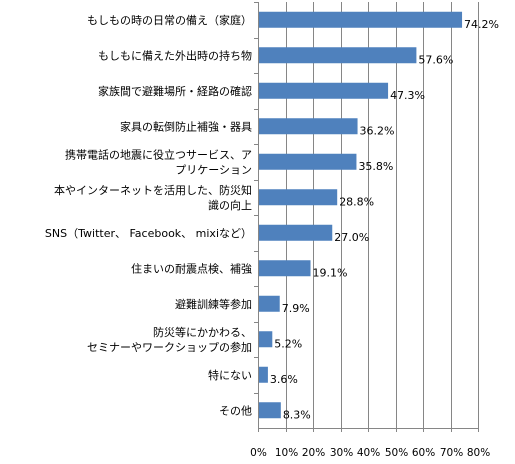  Describe the element at coordinates (235, 410) in the screenshot. I see `category-label: その他` at that location.